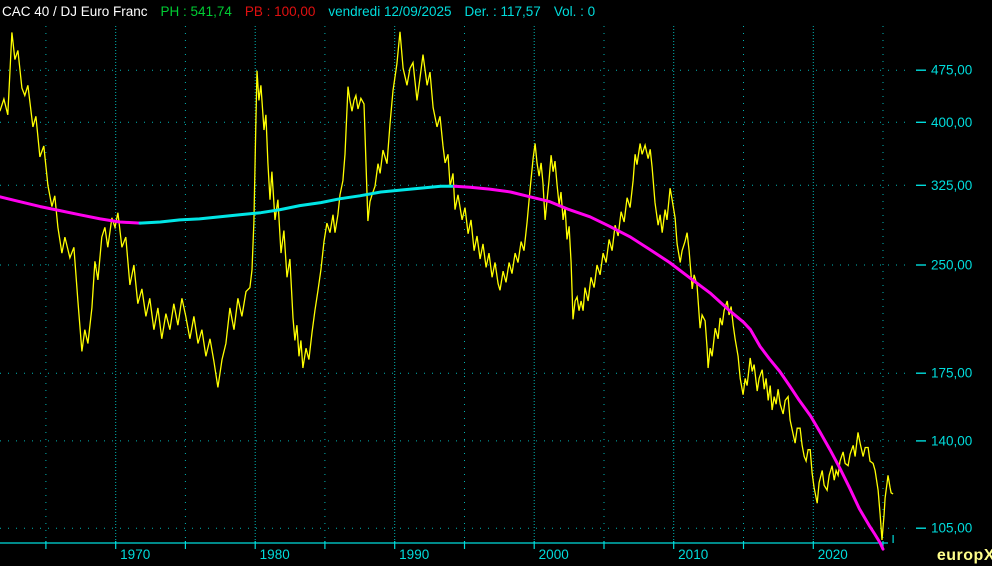  Describe the element at coordinates (833, 554) in the screenshot. I see `x-axis-label: 2020` at that location.